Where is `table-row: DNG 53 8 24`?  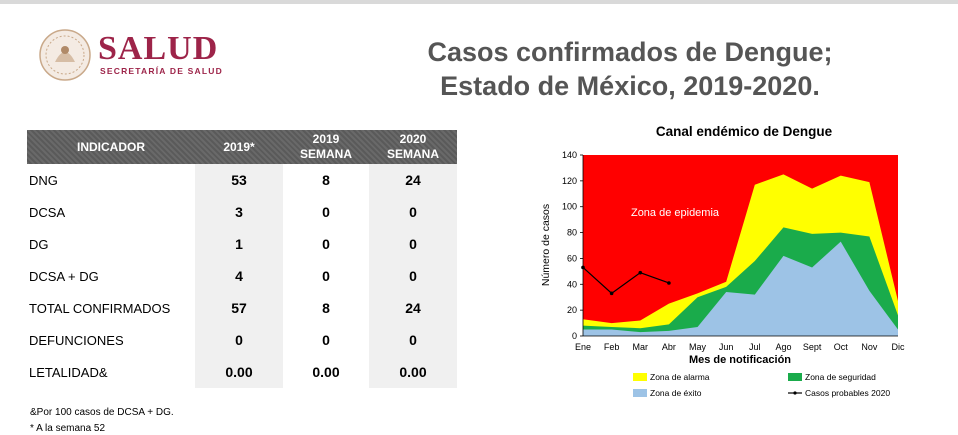 table-row: DNG 53 8 24 is located at coordinates (242, 180).